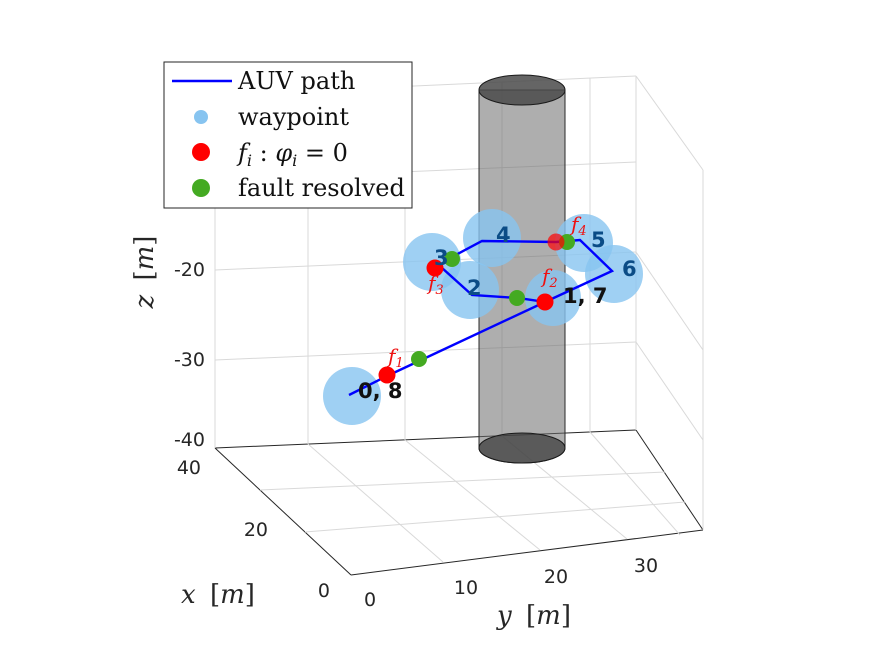  Describe the element at coordinates (201, 152) in the screenshot. I see `legend-marker-fault` at that location.